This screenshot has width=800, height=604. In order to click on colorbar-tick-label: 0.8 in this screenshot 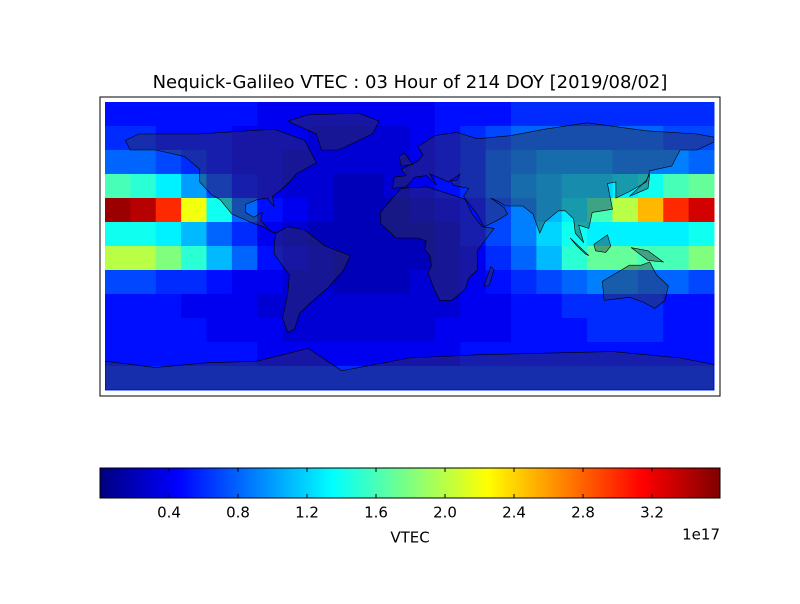, I will do `click(238, 513)`.